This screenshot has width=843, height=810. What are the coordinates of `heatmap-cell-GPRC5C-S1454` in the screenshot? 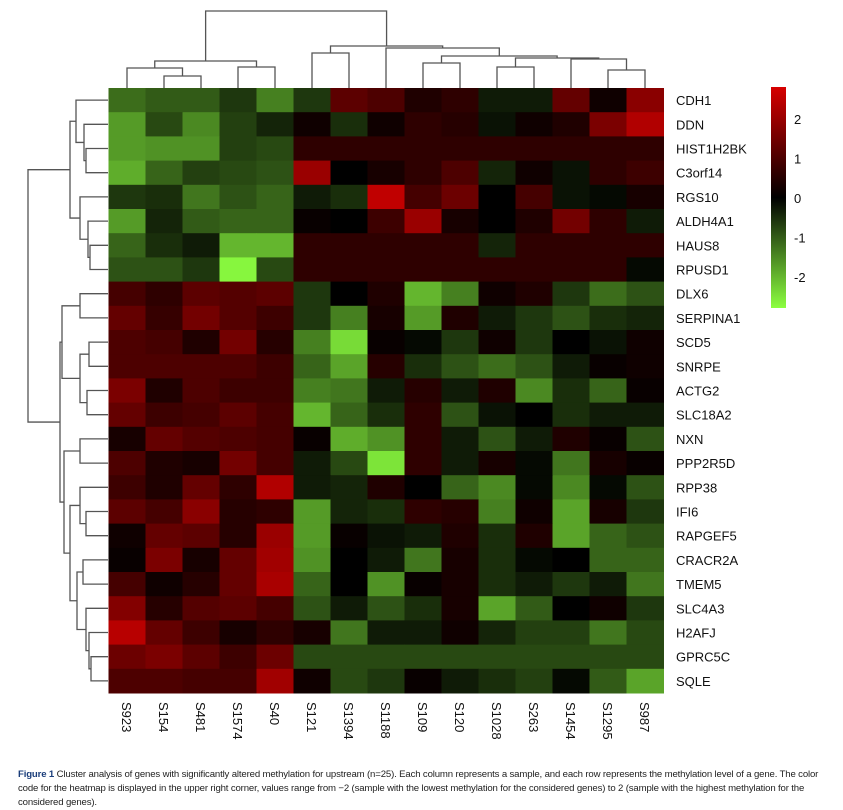 It's located at (571, 657).